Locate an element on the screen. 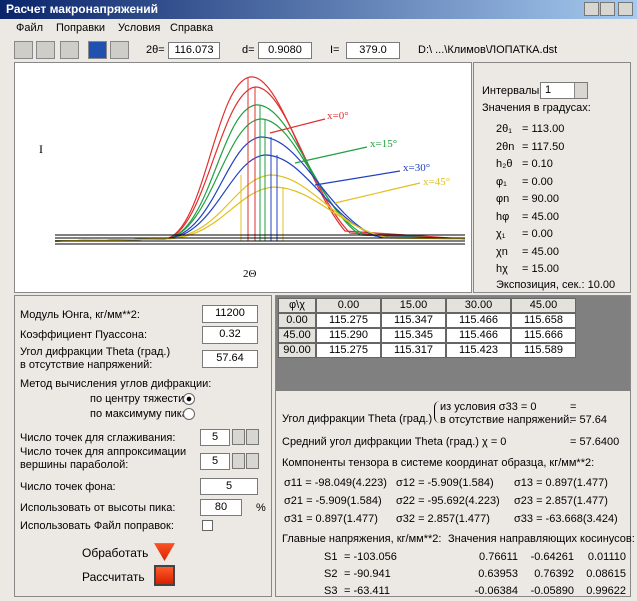 This screenshot has width=637, height=601. theta0-field: 57.64 is located at coordinates (230, 359).